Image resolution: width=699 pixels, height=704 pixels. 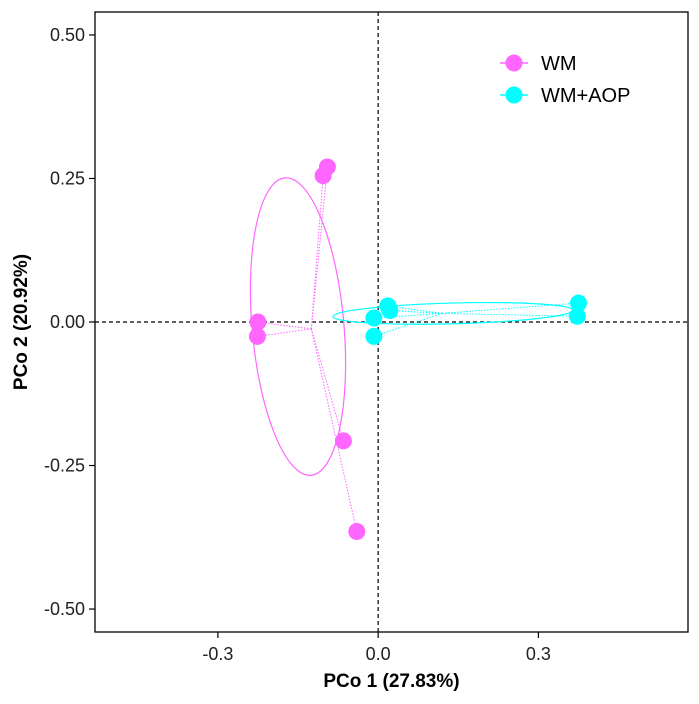 I want to click on y-axis-ticks: 0.50 0.25 0.00 -0.25 -0.50, so click(x=69, y=322).